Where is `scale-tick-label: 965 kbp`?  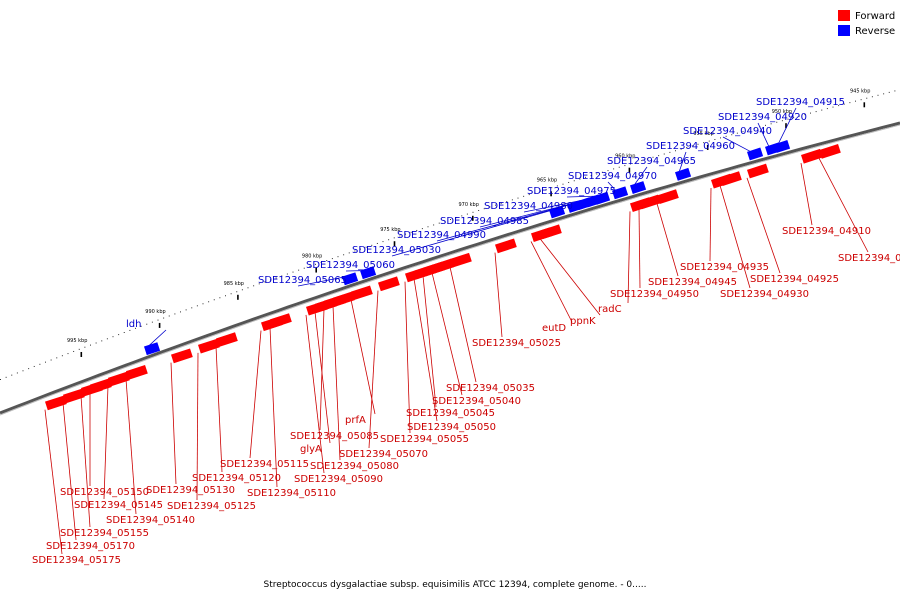 scale-tick-label: 965 kbp is located at coordinates (547, 180).